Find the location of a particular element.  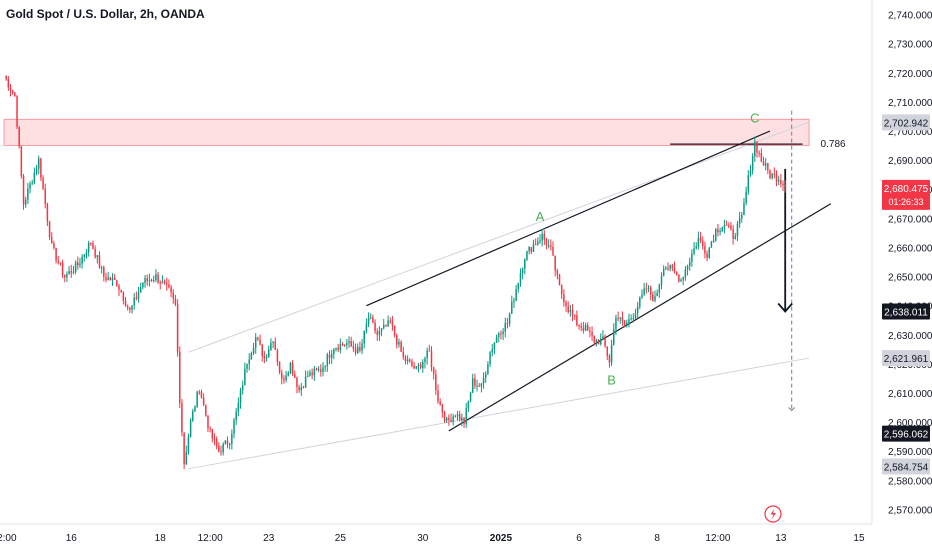

time-axis: 12:00 16 18 12:00 23 25 30 2025 6 8 12:00 13 15 is located at coordinates (432, 538).